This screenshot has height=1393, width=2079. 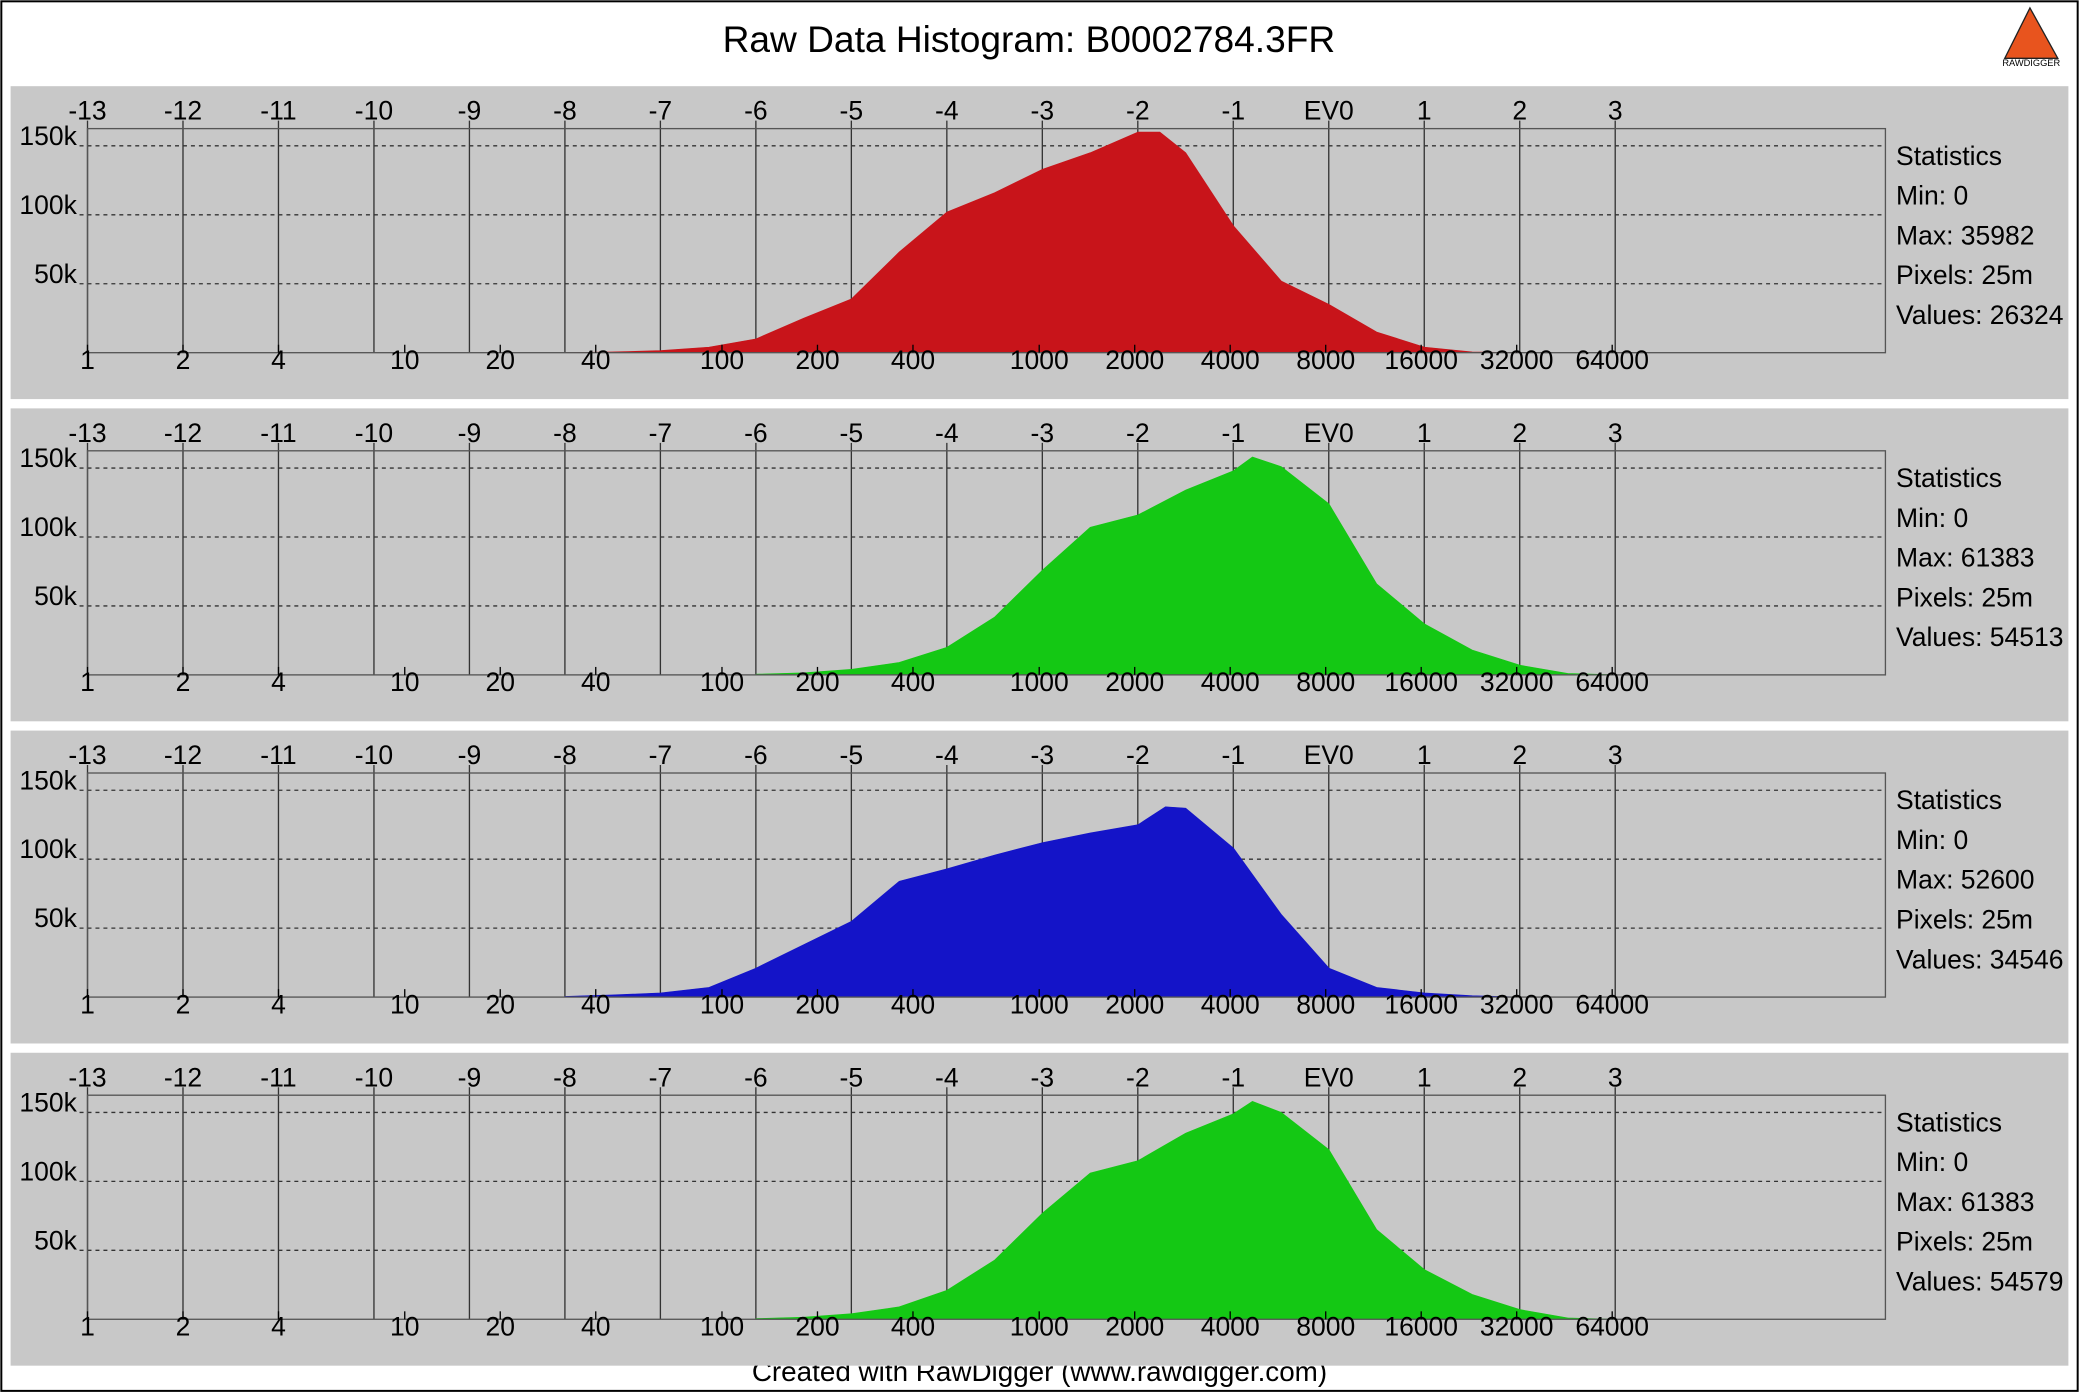 I want to click on y-tick-label: 100k, so click(x=48, y=1171).